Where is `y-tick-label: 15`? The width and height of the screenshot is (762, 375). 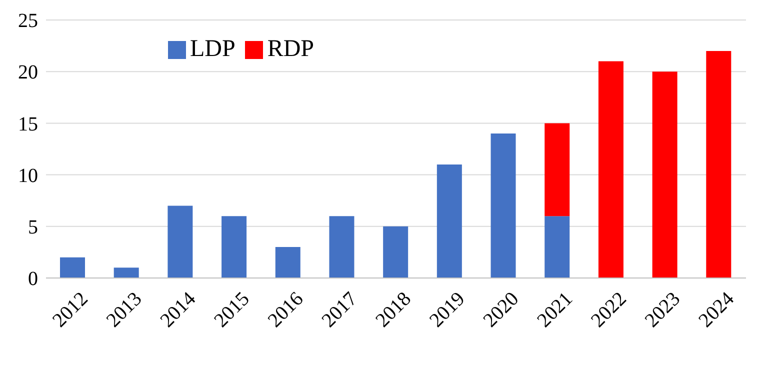 y-tick-label: 15 is located at coordinates (28, 124).